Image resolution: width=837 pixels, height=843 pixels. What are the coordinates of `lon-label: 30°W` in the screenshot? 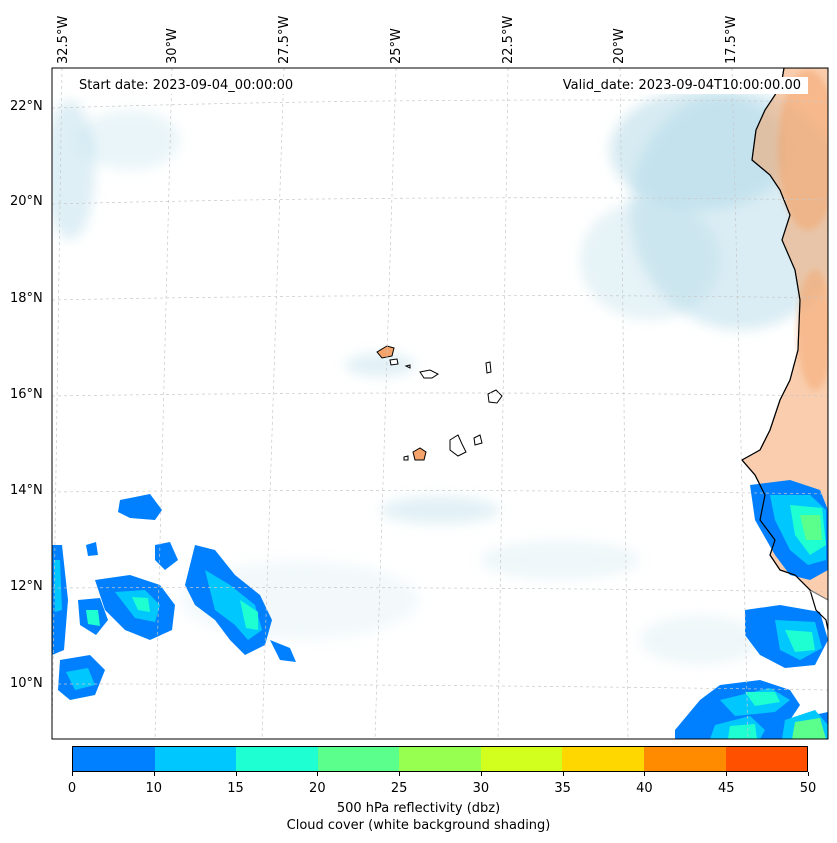 It's located at (172, 46).